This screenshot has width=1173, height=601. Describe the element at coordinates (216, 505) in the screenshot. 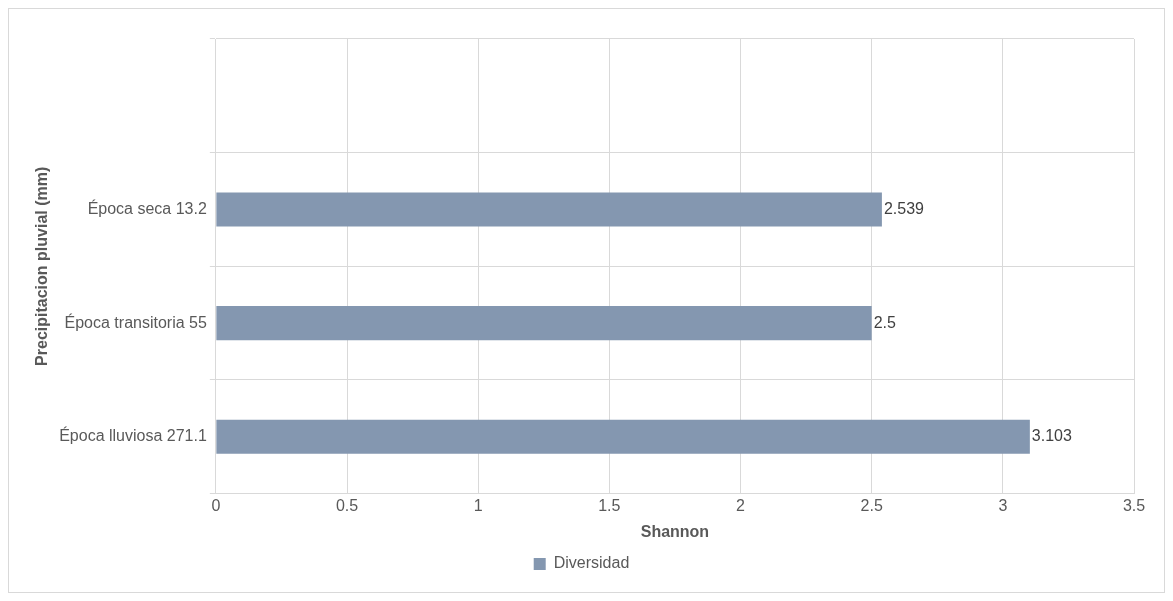

I see `x-tick-label: 0` at that location.